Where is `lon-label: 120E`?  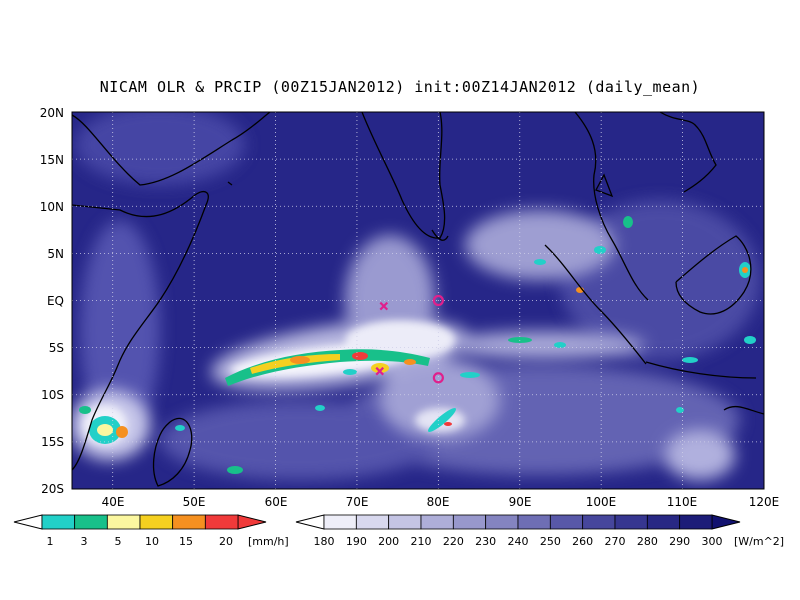
lon-label: 120E is located at coordinates (764, 502).